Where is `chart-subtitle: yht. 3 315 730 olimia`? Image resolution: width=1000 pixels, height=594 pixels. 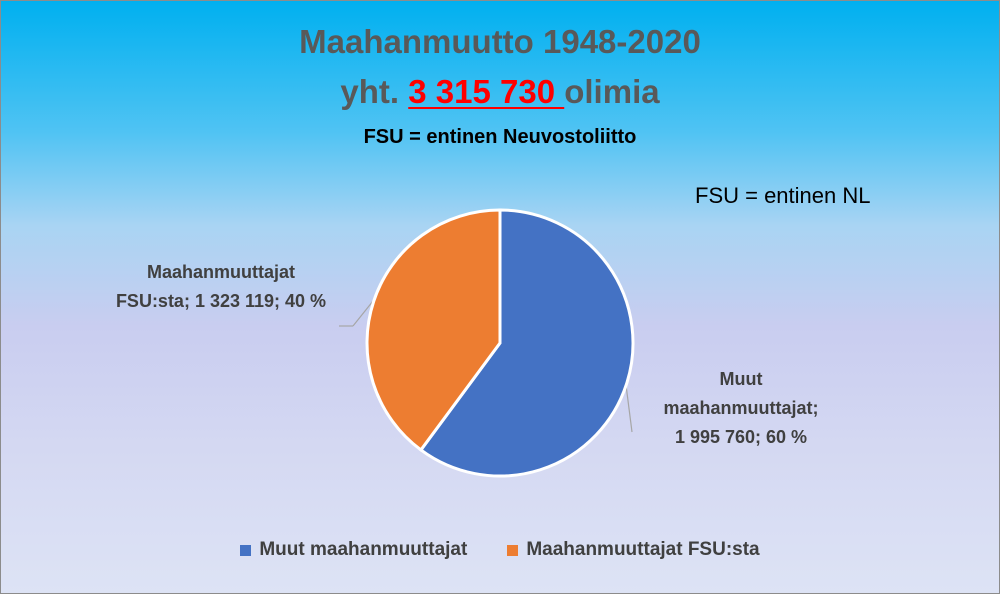
chart-subtitle: yht. 3 315 730 olimia is located at coordinates (500, 92).